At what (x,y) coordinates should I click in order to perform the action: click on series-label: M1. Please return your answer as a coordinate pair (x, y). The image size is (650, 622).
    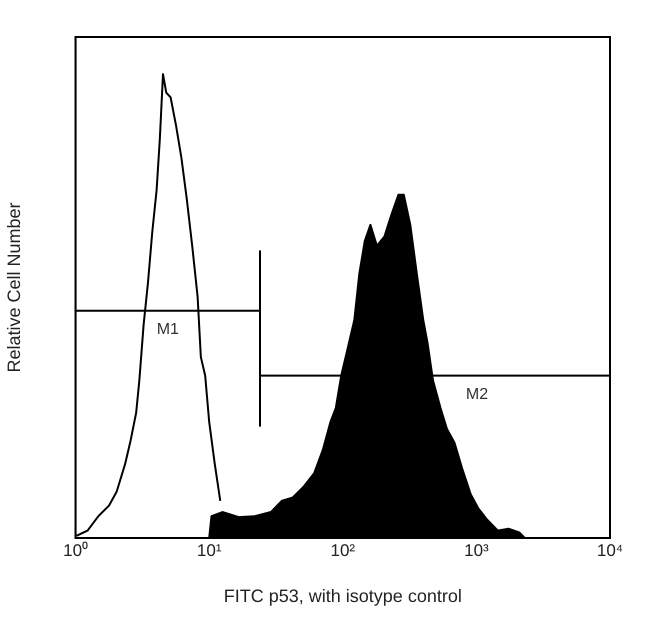
    Looking at the image, I should click on (168, 329).